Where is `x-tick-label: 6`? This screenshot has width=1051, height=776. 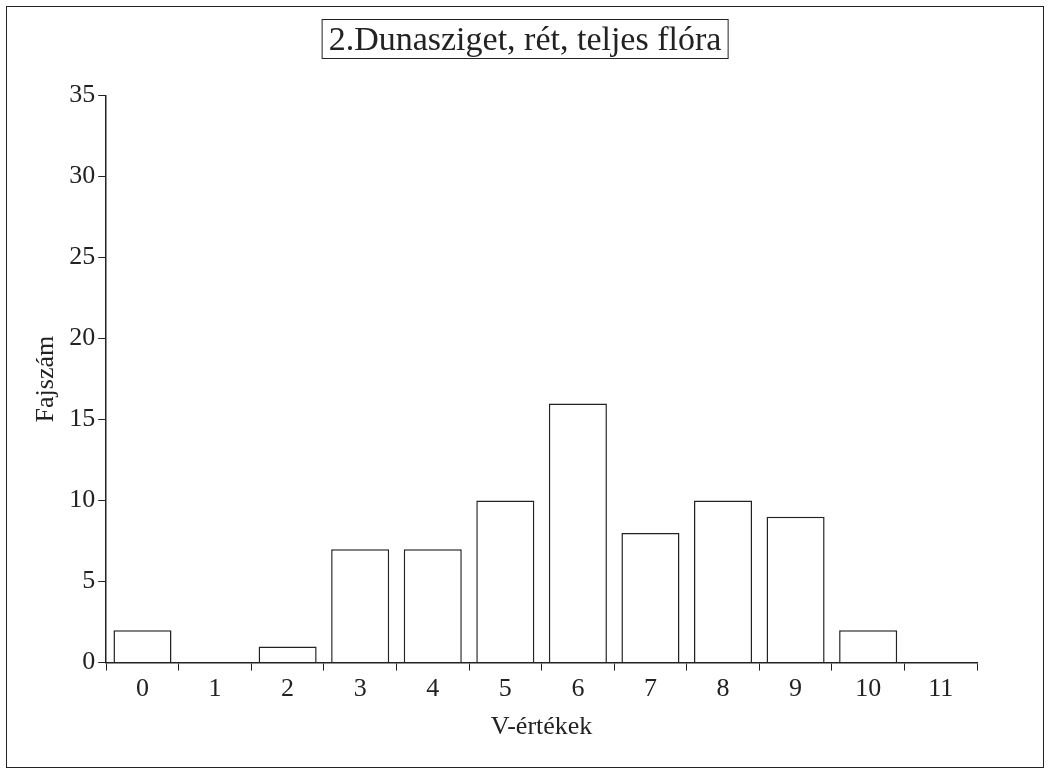
x-tick-label: 6 is located at coordinates (578, 688).